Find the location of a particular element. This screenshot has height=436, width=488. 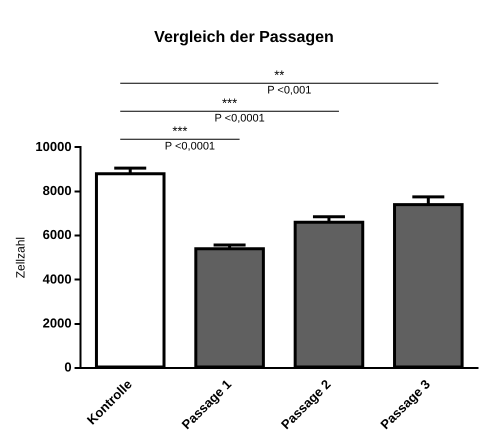

chart-title: Vergleich der Passagen is located at coordinates (244, 37).